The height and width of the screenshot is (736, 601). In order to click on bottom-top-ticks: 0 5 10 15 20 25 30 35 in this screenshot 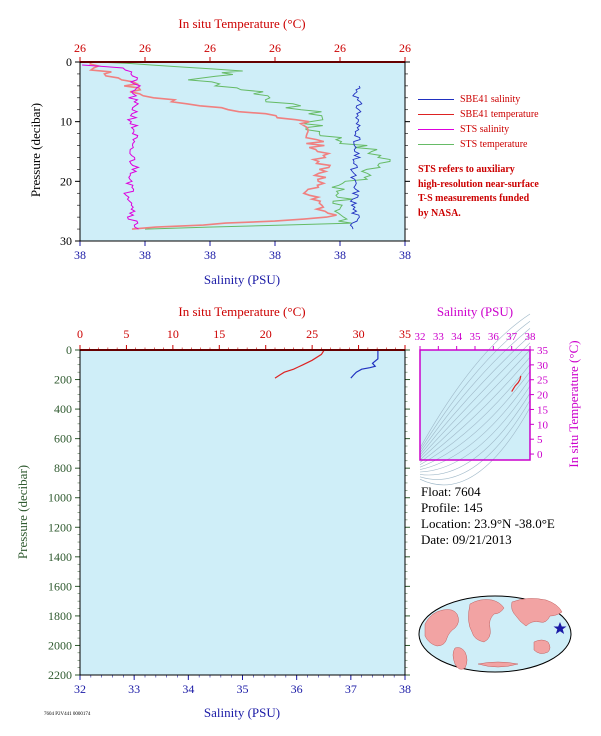, I will do `click(244, 338)`.